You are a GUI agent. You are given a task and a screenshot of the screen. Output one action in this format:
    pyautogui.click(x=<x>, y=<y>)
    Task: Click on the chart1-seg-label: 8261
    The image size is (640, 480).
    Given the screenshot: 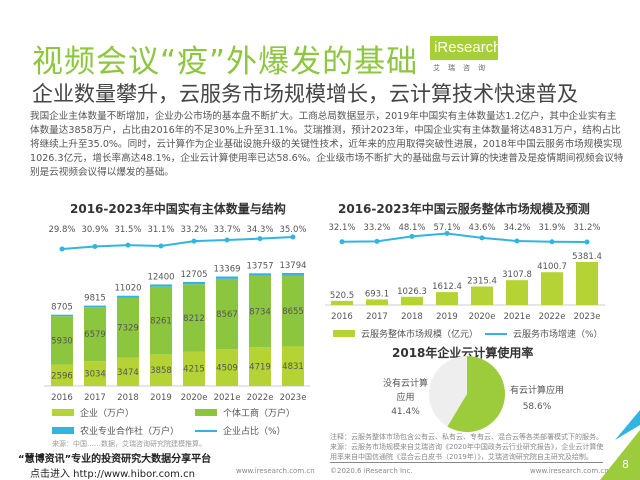 What is the action you would take?
    pyautogui.click(x=161, y=322)
    